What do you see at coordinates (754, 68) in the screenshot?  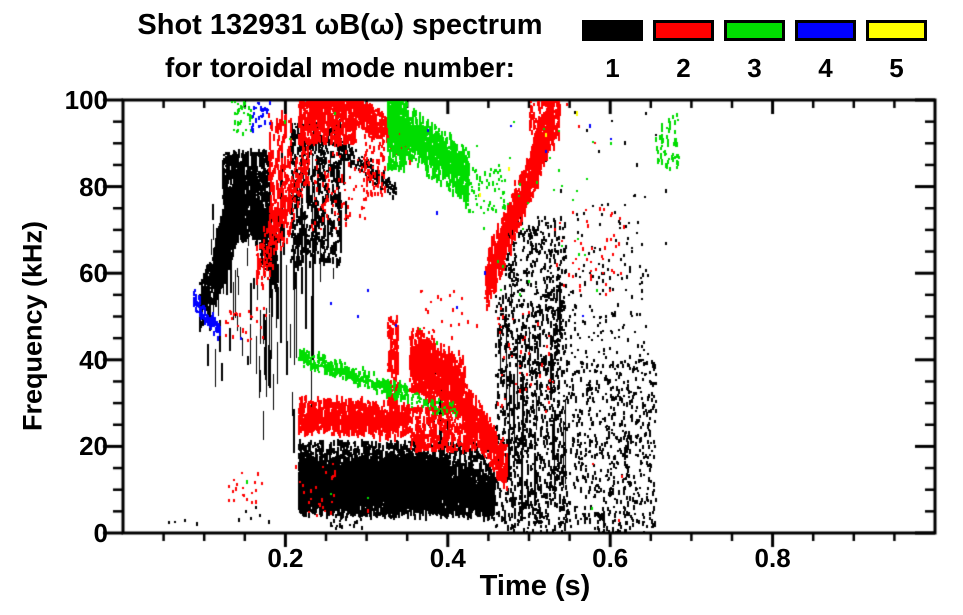 I see `legend-label-mode-3: 3` at bounding box center [754, 68].